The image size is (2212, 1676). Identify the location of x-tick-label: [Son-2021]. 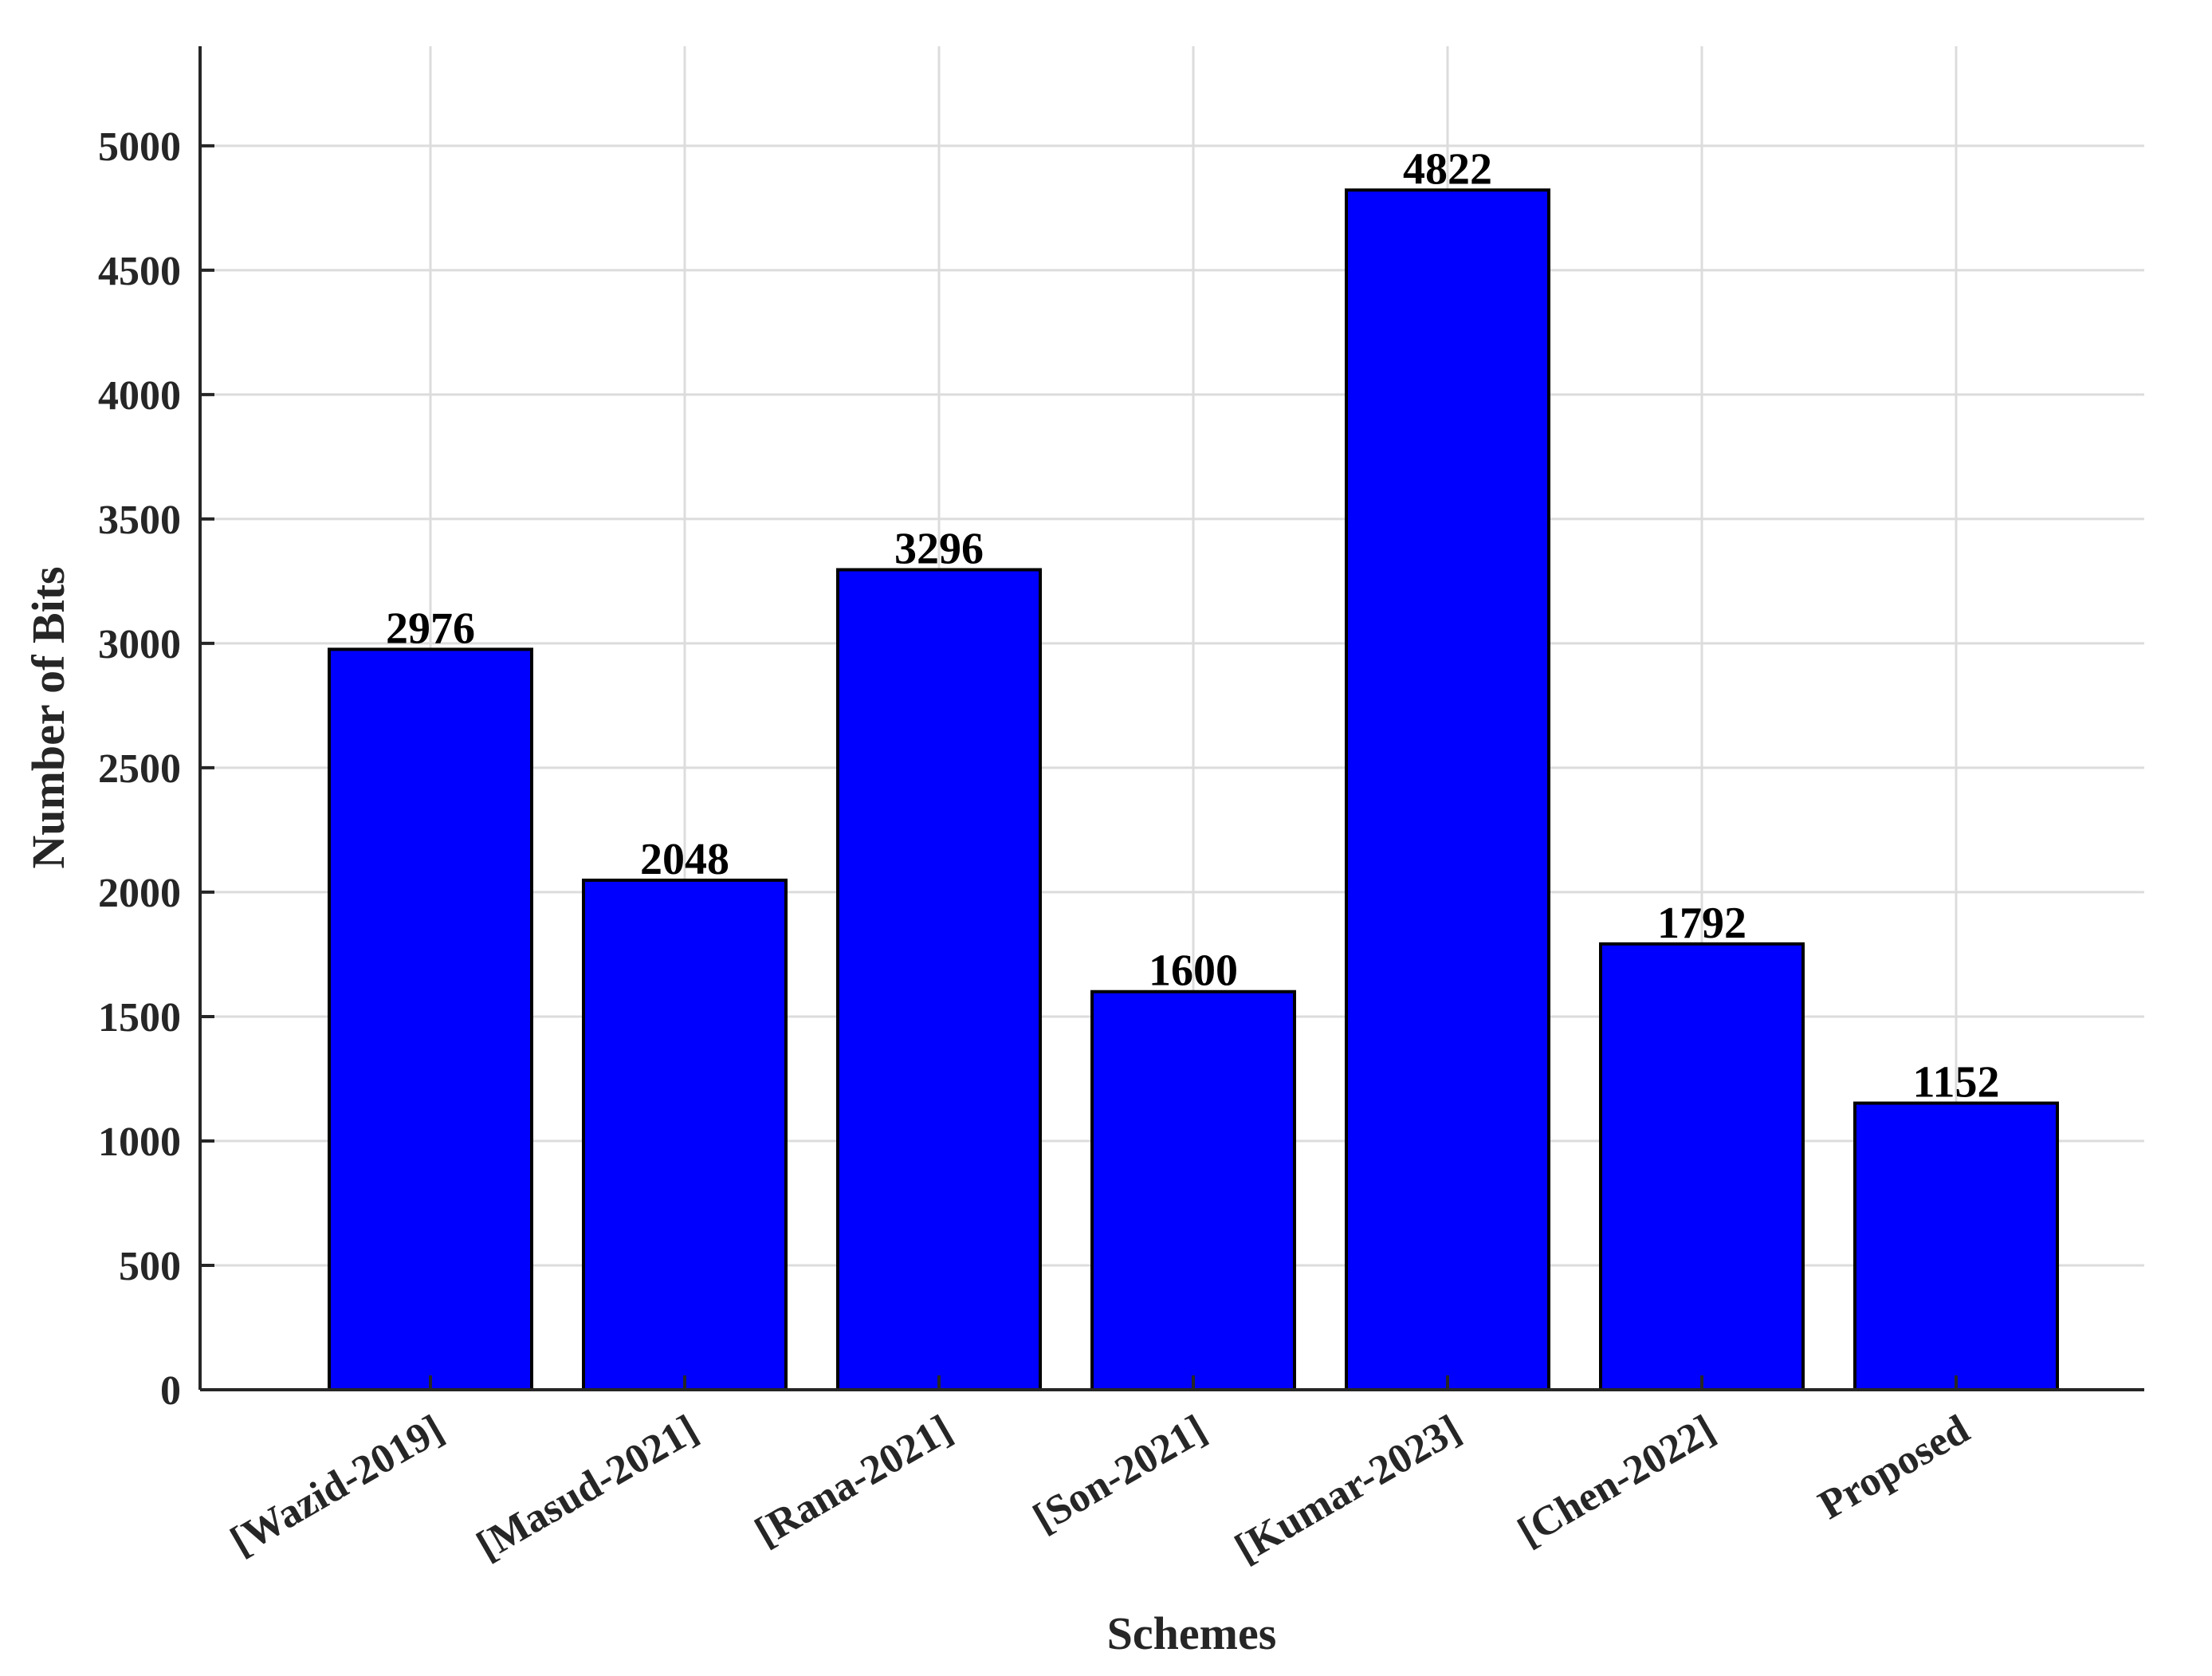
(1120, 1474).